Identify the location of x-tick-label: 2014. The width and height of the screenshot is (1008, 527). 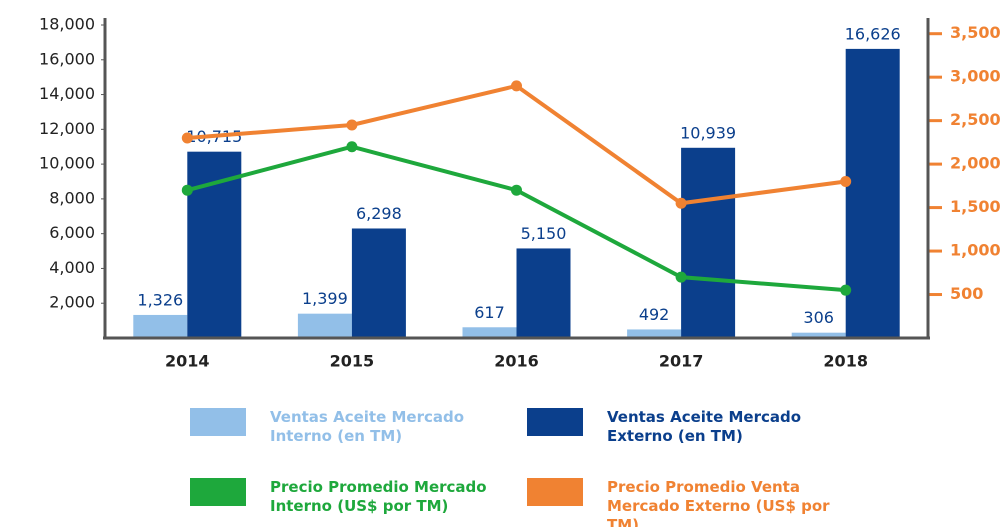
(187, 361).